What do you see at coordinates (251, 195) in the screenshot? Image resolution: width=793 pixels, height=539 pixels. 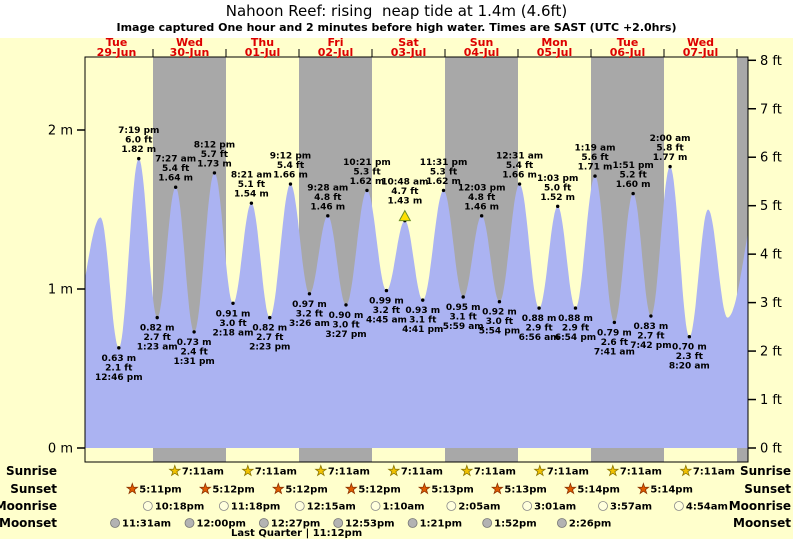 I see `high-tide-label: 1.54 m` at bounding box center [251, 195].